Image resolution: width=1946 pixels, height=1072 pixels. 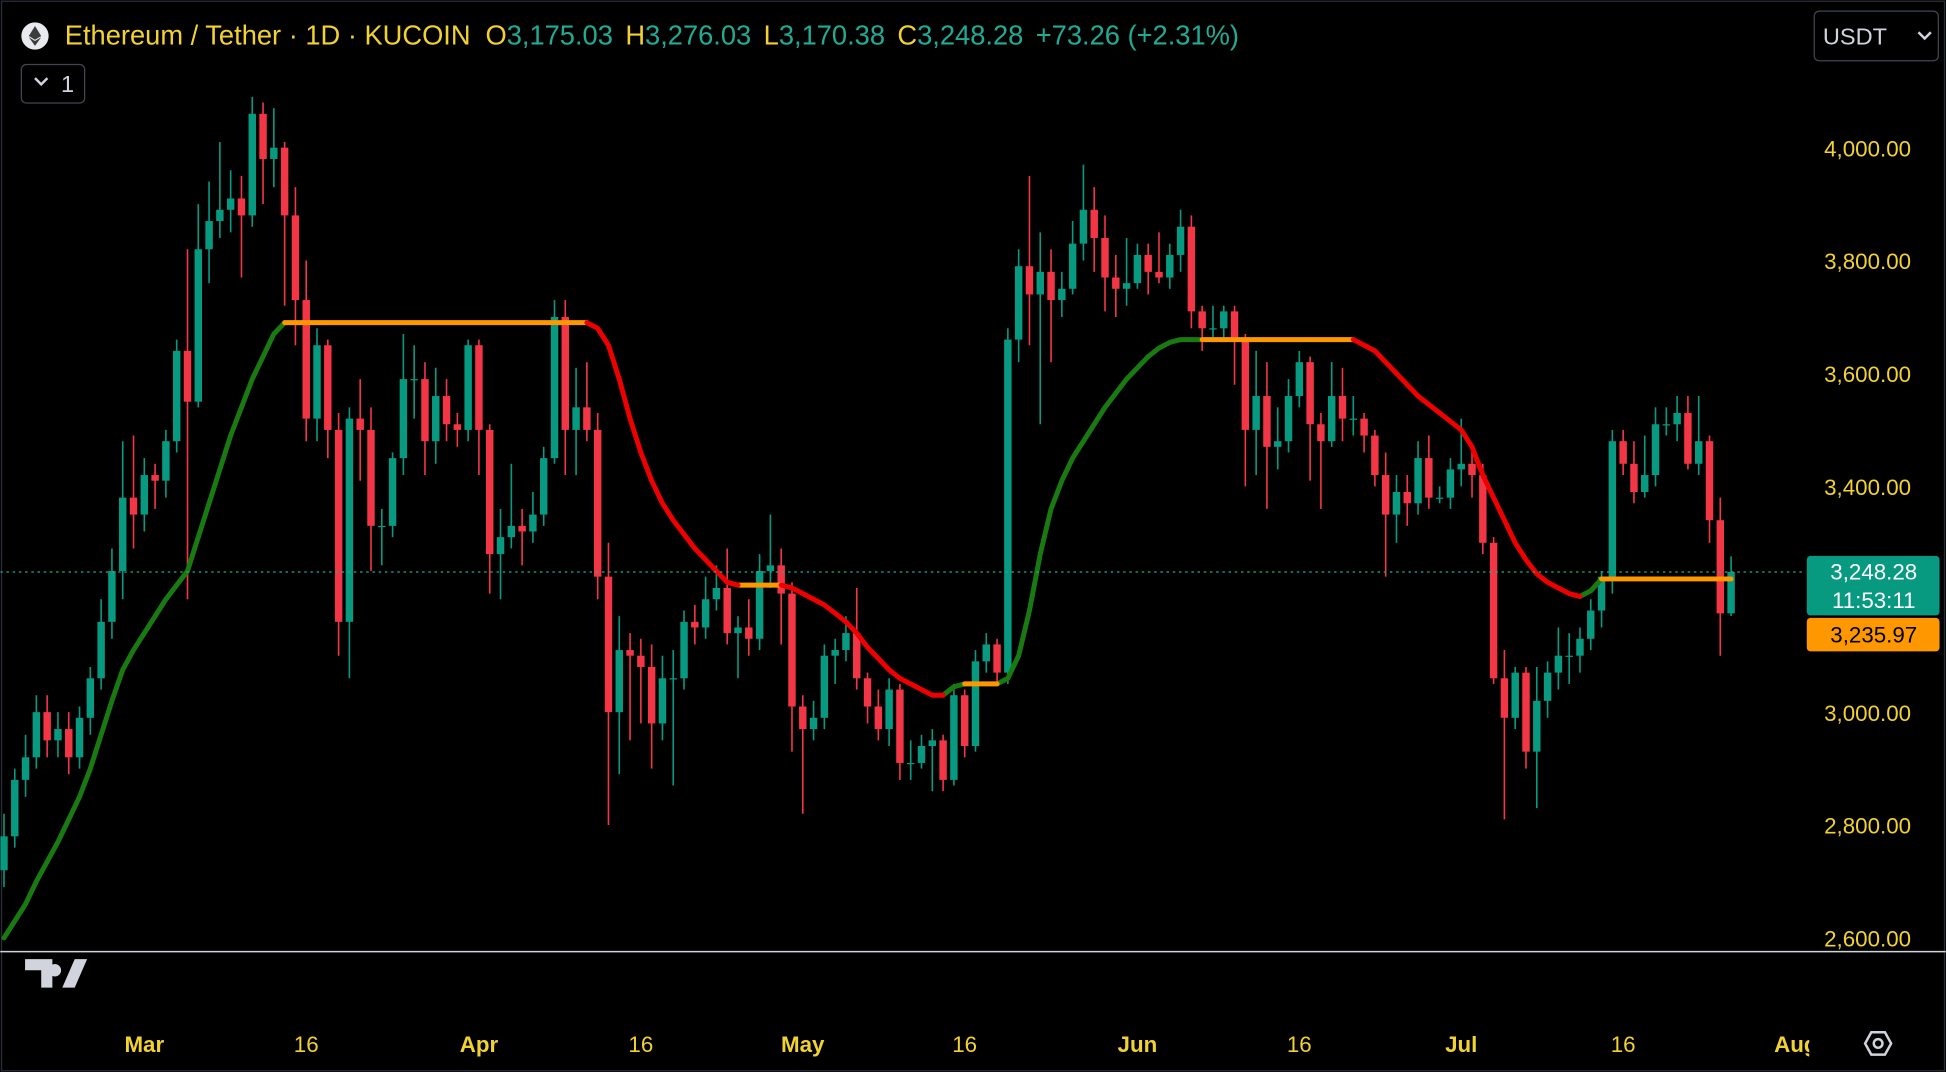 I want to click on y-tick-label: 3,800.00, so click(x=1867, y=261).